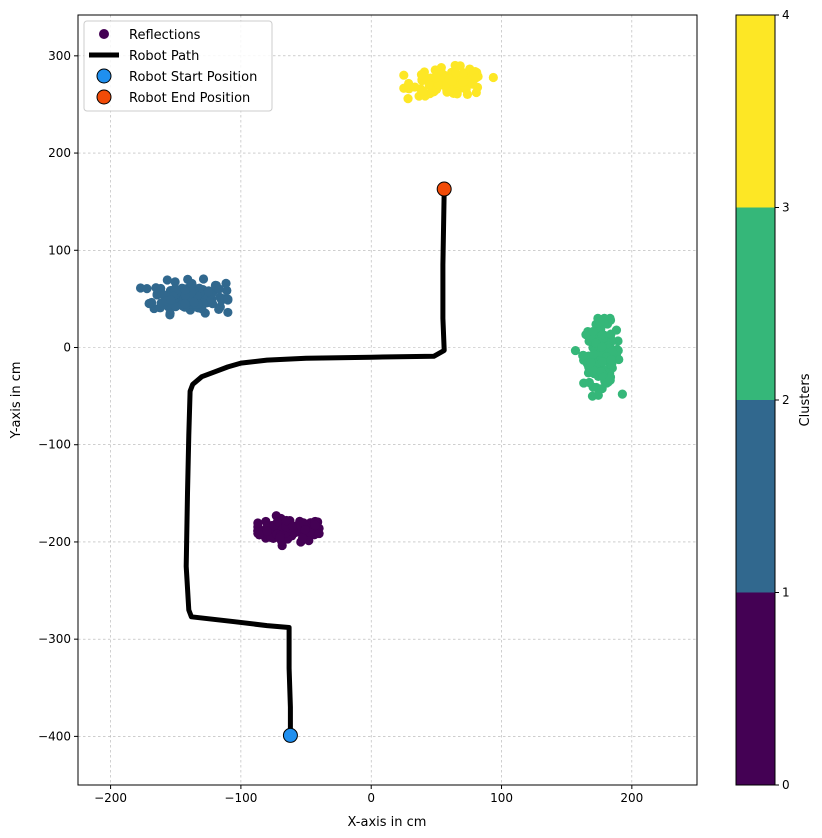 This screenshot has height=838, width=822. What do you see at coordinates (189, 98) in the screenshot?
I see `legend-end-label: Robot End Position` at bounding box center [189, 98].